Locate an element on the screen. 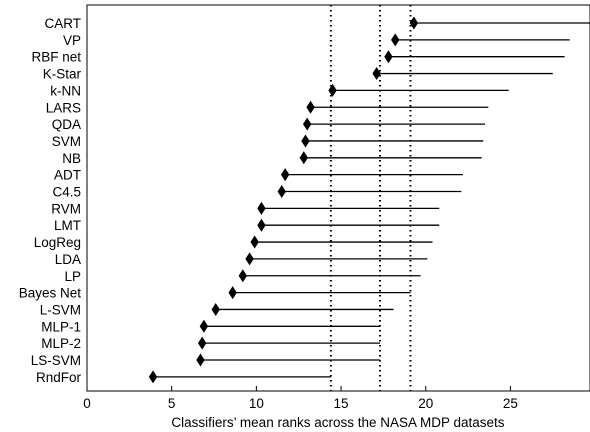 Image resolution: width=590 pixels, height=432 pixels. classifier-label-mlp-2: MLP-2 is located at coordinates (61, 343).